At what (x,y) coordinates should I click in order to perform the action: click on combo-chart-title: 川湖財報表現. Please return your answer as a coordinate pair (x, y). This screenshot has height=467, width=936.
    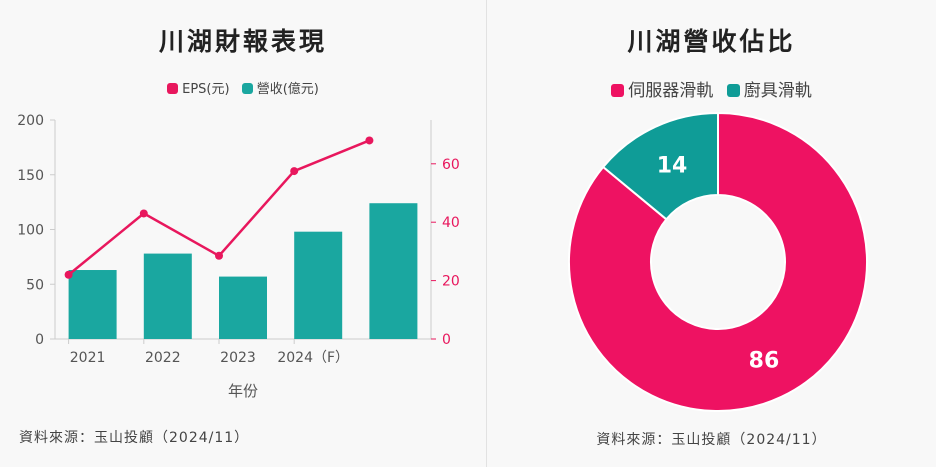
    Looking at the image, I should click on (242, 41).